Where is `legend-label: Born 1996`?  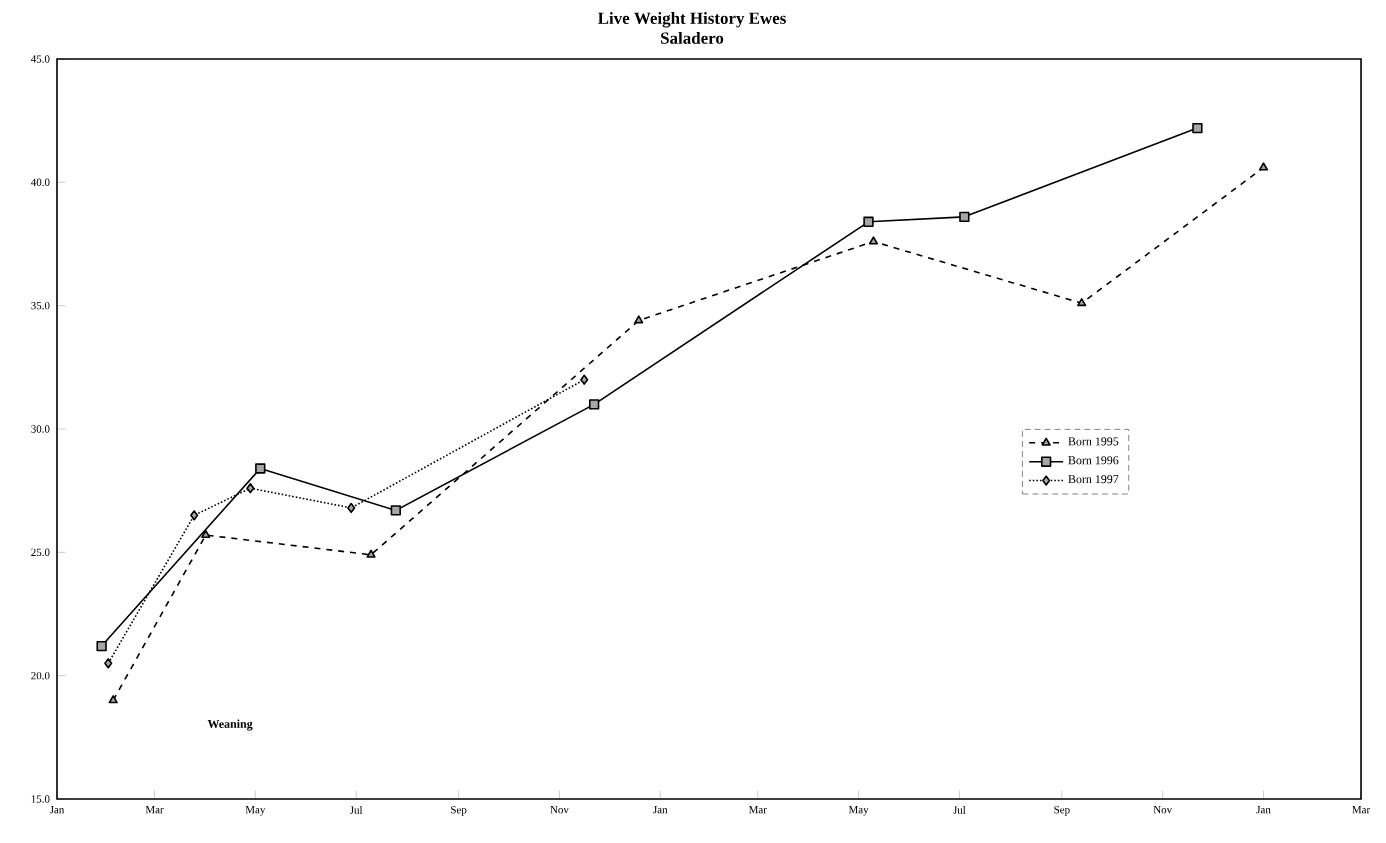 legend-label: Born 1996 is located at coordinates (1093, 460).